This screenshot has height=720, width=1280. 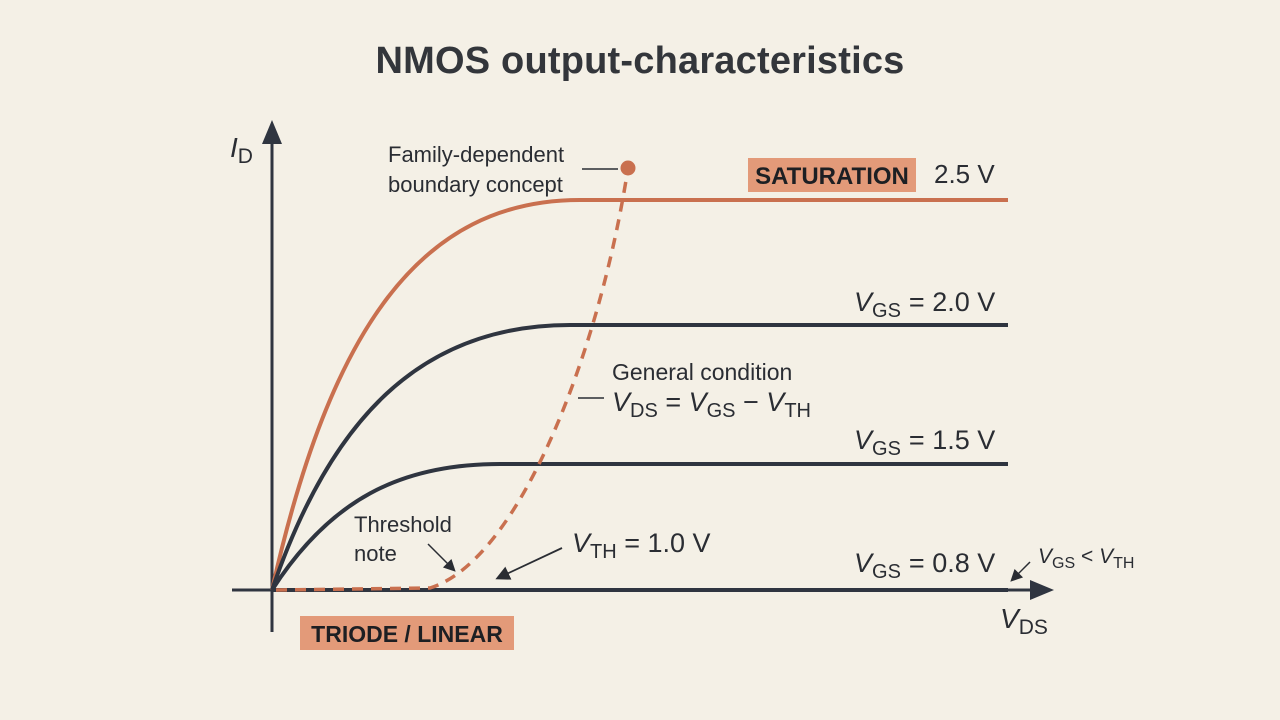 What do you see at coordinates (475, 184) in the screenshot?
I see `boundary-annotation-line2: boundary concept` at bounding box center [475, 184].